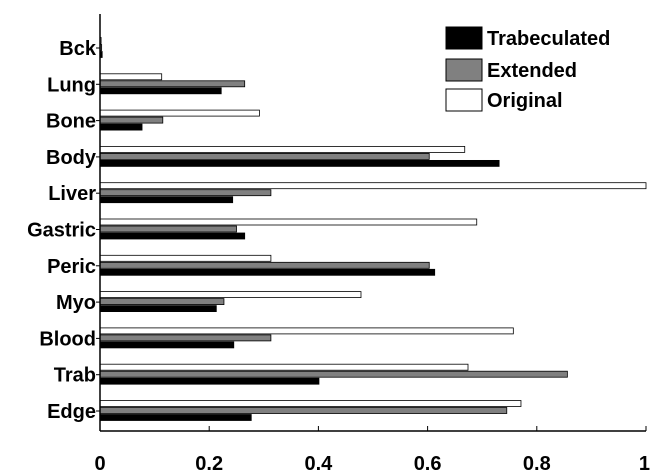 The image size is (652, 475). I want to click on legend-swatch-original, so click(464, 100).